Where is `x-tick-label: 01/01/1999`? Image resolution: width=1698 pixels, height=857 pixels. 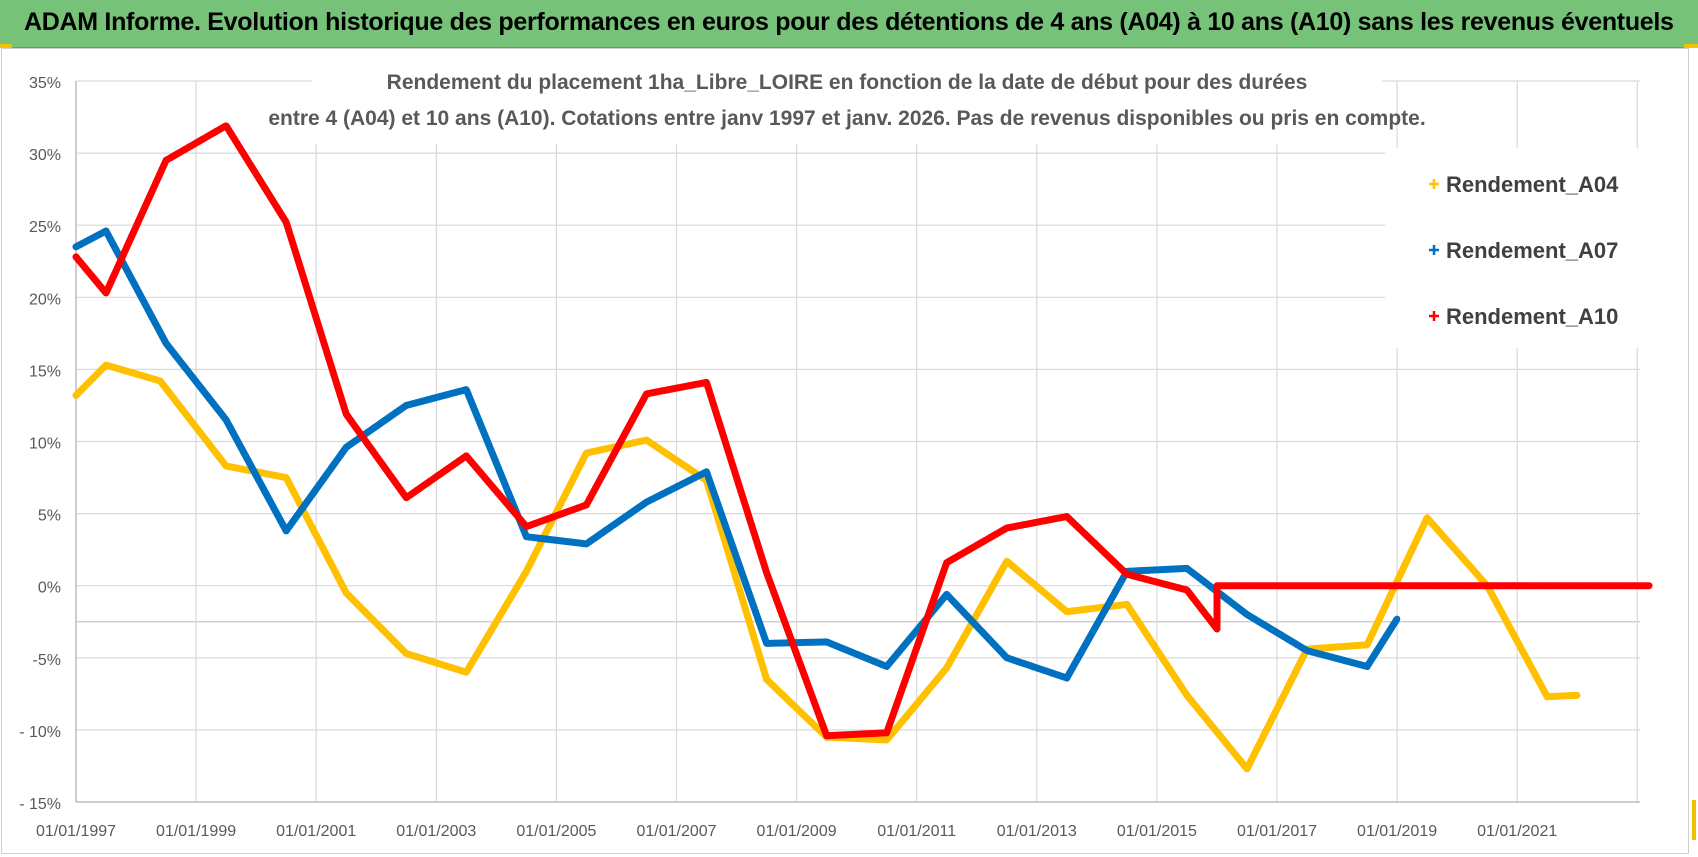 x-tick-label: 01/01/1999 is located at coordinates (196, 831).